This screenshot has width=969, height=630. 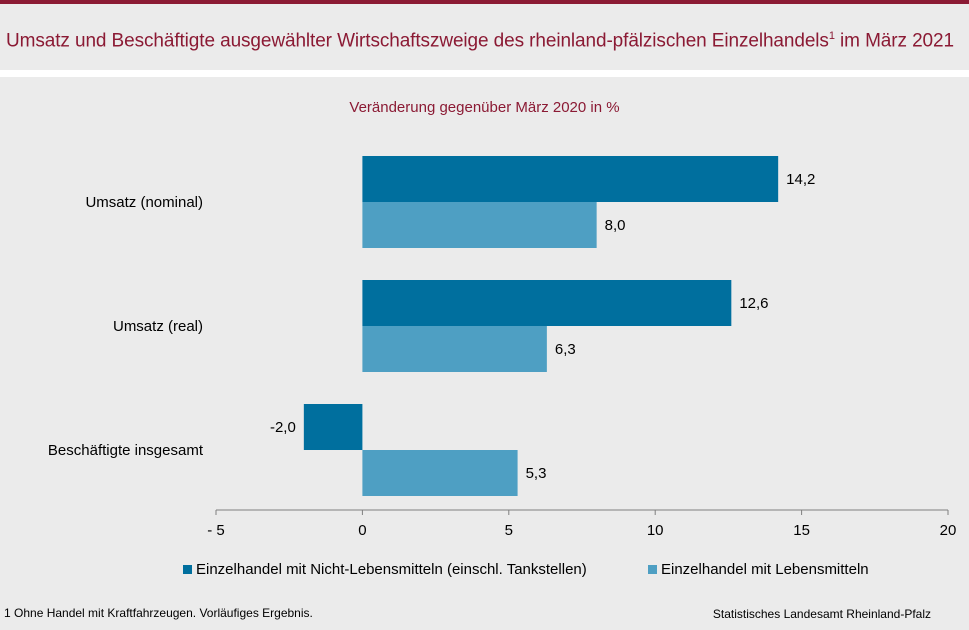 I want to click on legend-label-food: Einzelhandel mit Lebensmitteln, so click(x=765, y=569).